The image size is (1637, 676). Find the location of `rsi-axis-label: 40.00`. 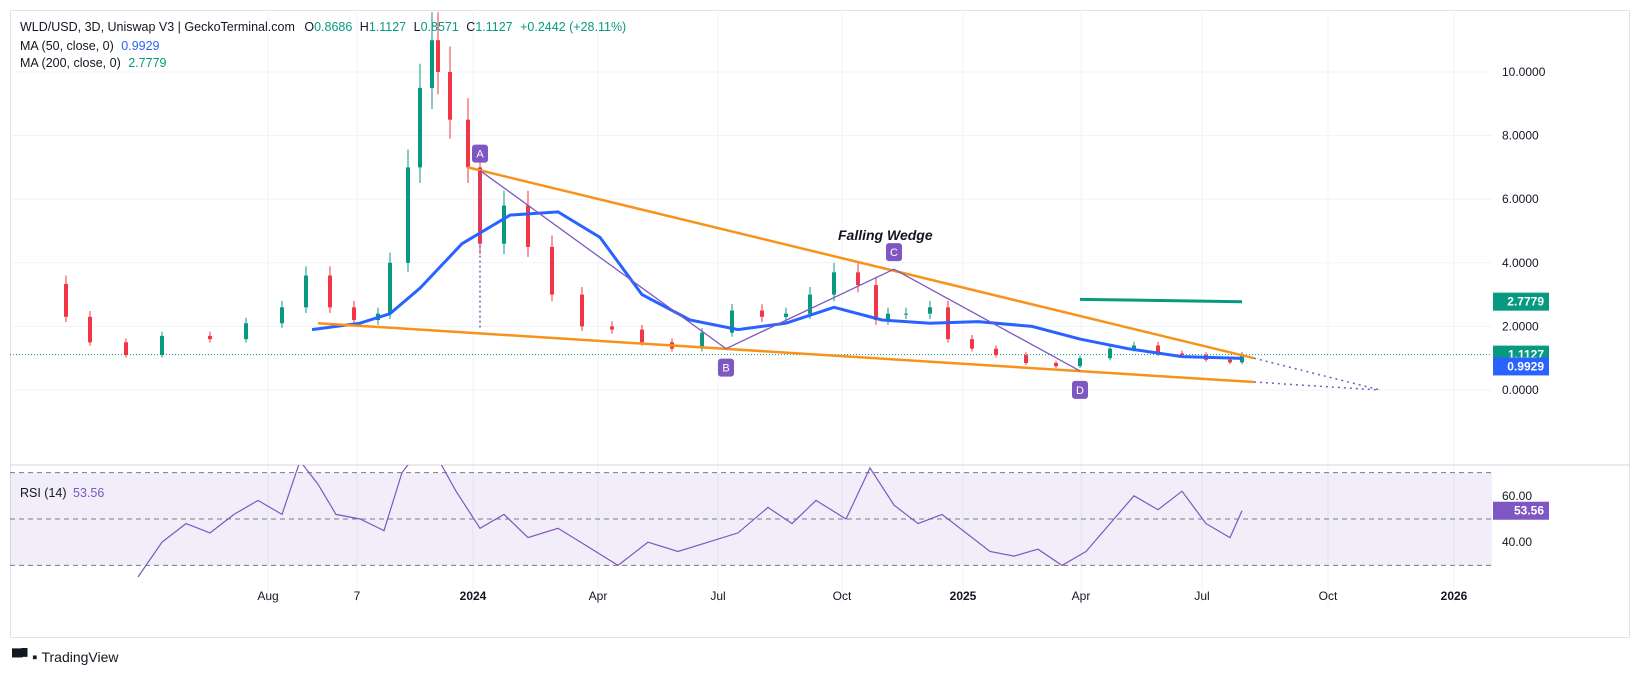

rsi-axis-label: 40.00 is located at coordinates (1517, 542).